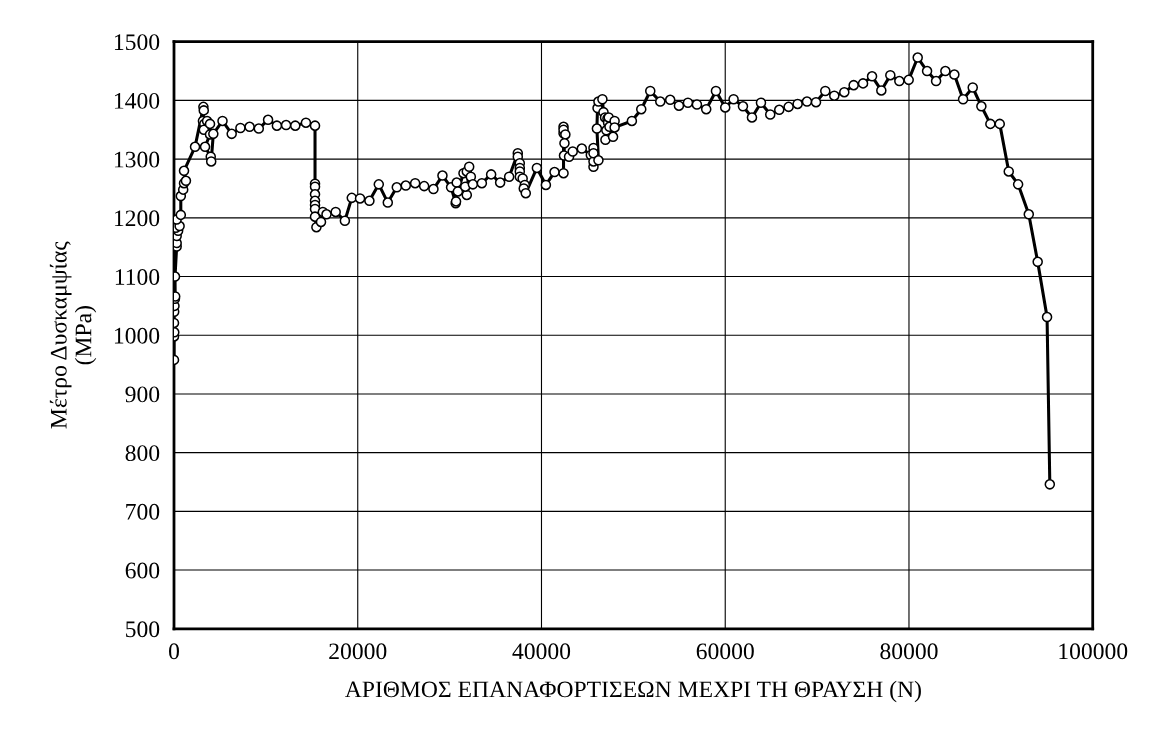  I want to click on y-tick-label: 1100, so click(137, 277).